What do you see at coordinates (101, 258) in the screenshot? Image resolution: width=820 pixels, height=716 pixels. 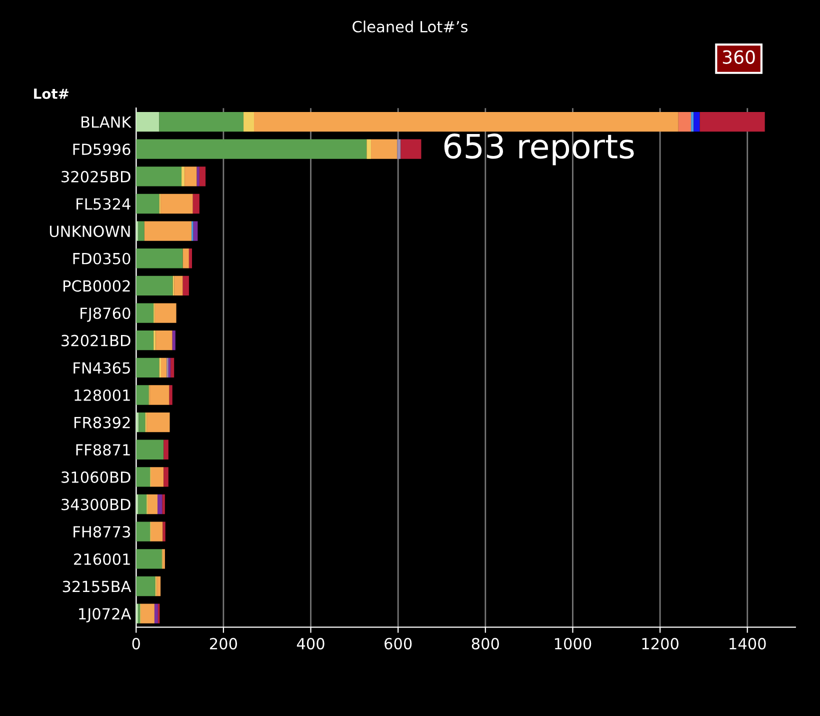 I see `y-tick-label: FD0350` at bounding box center [101, 258].